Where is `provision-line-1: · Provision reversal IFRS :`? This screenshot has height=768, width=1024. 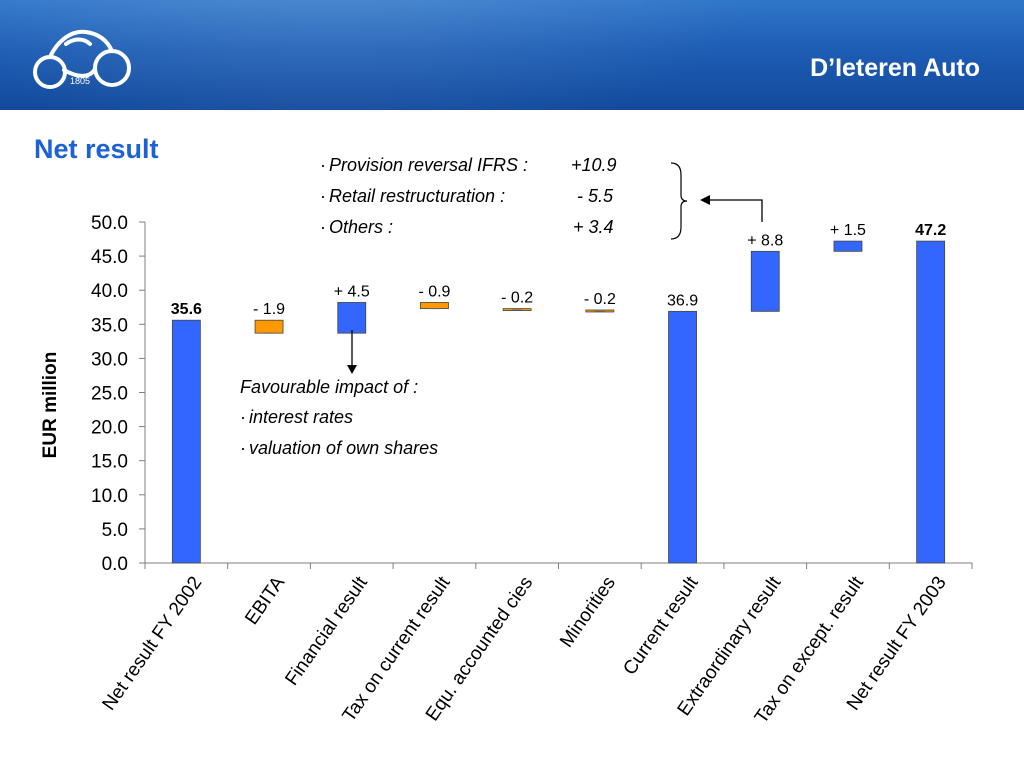 provision-line-1: · Provision reversal IFRS : is located at coordinates (424, 165).